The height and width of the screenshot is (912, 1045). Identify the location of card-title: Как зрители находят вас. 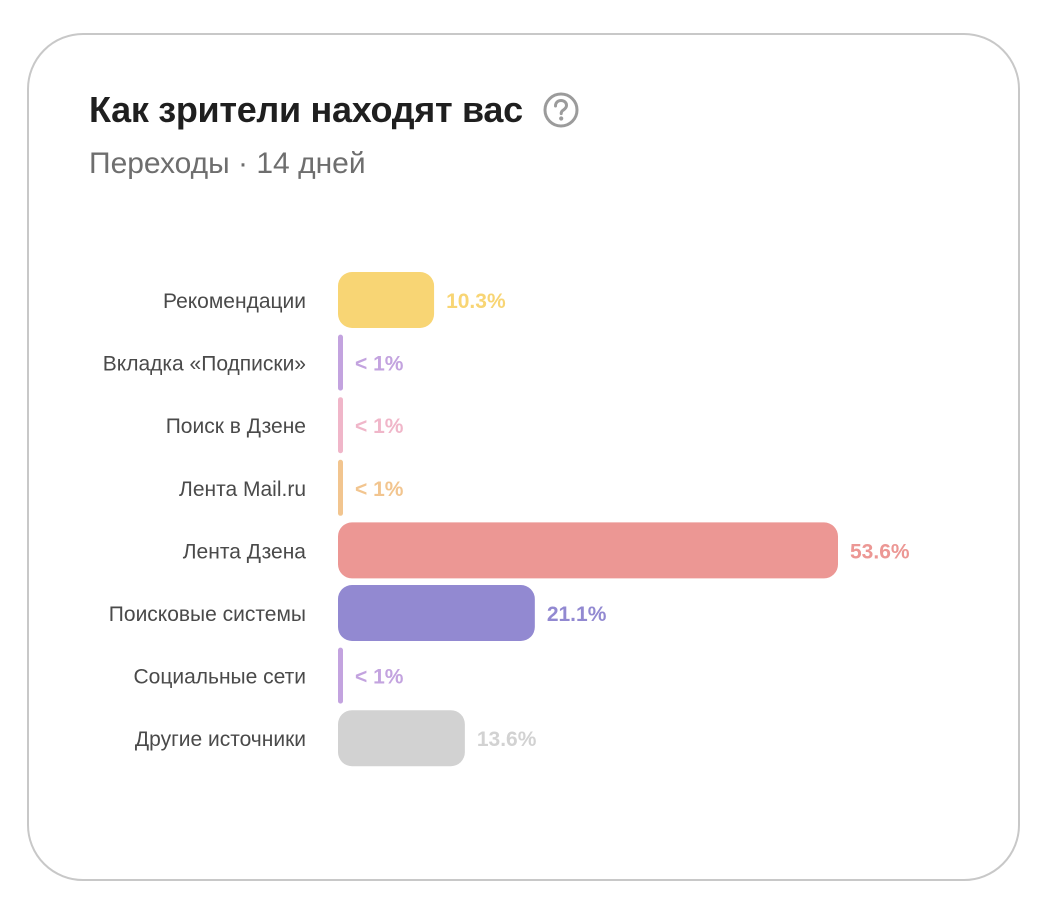
(306, 109).